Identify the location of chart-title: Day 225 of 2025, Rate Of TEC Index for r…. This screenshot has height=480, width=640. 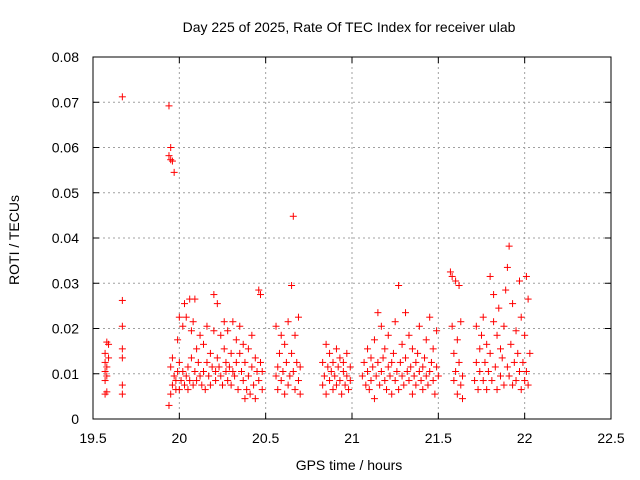
(349, 27).